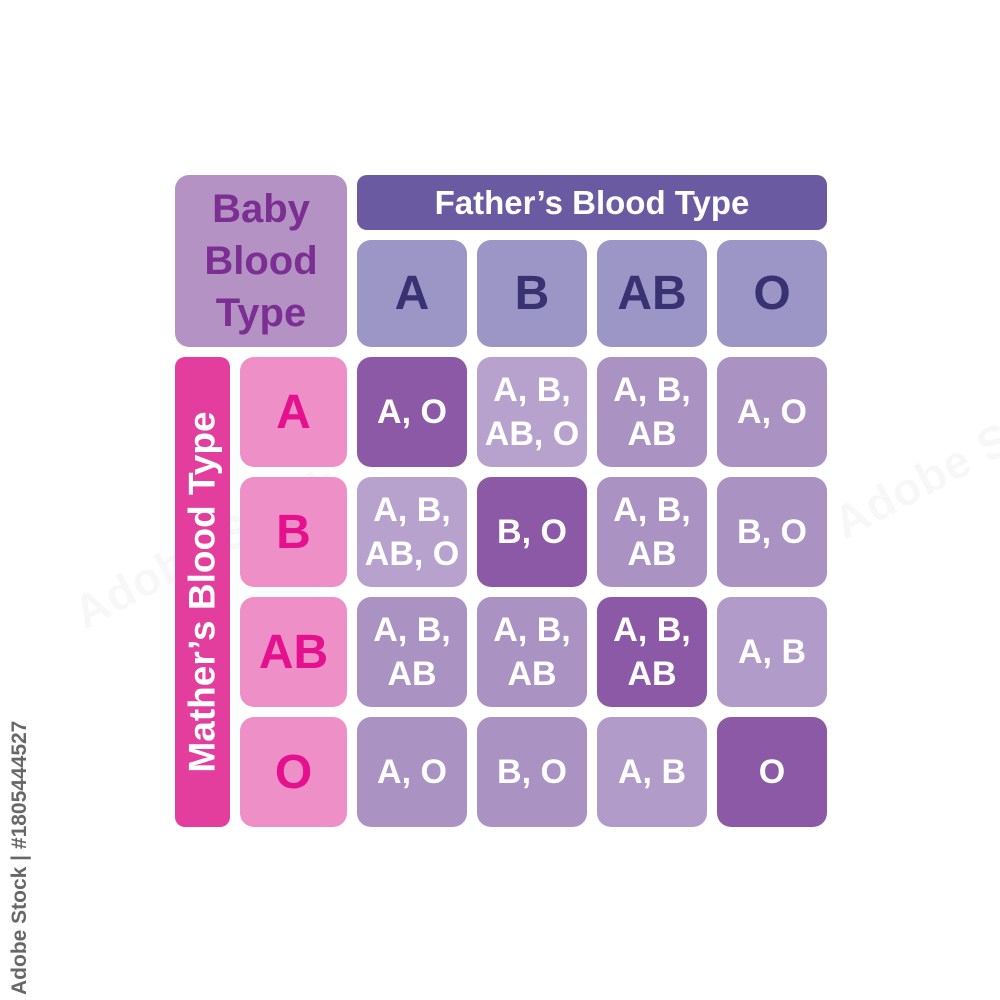 The height and width of the screenshot is (1000, 1000). What do you see at coordinates (261, 261) in the screenshot?
I see `baby-blood-type-label: Baby Blood Type` at bounding box center [261, 261].